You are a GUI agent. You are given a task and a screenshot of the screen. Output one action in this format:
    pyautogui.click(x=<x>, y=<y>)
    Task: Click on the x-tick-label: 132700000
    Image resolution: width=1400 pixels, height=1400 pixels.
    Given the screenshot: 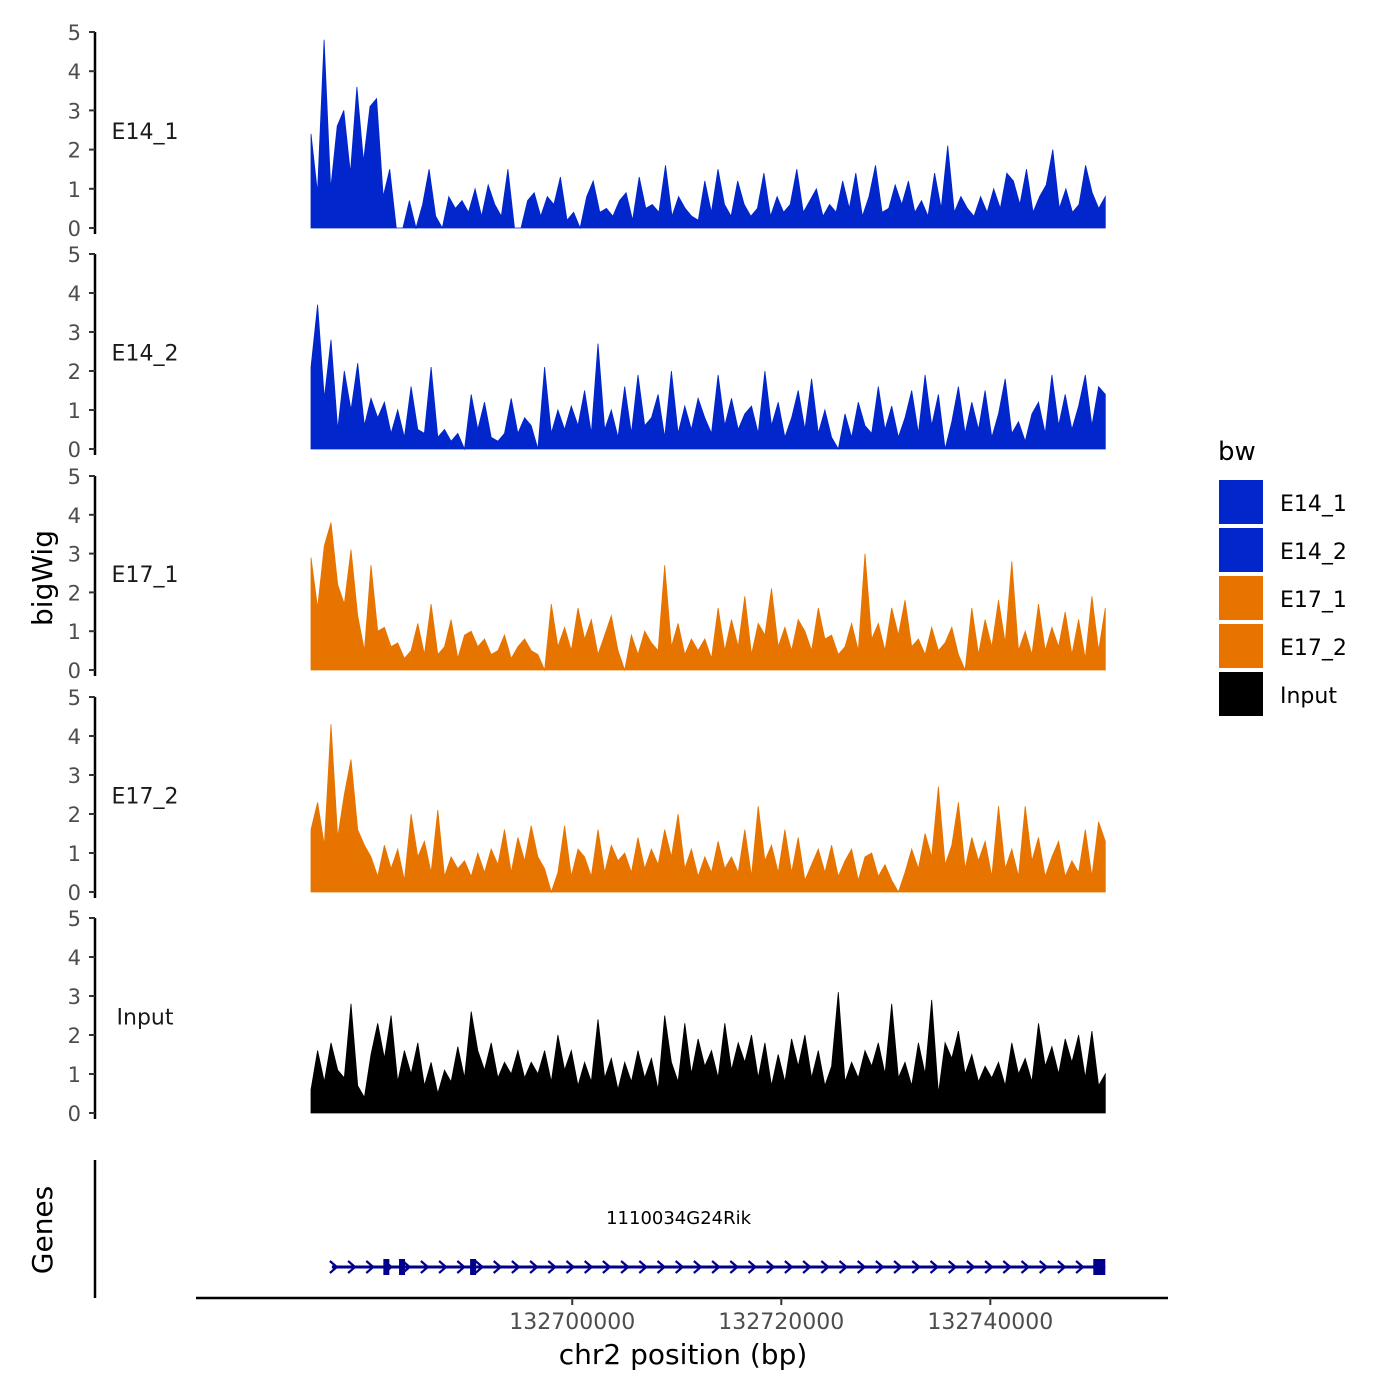 What is the action you would take?
    pyautogui.click(x=572, y=1322)
    